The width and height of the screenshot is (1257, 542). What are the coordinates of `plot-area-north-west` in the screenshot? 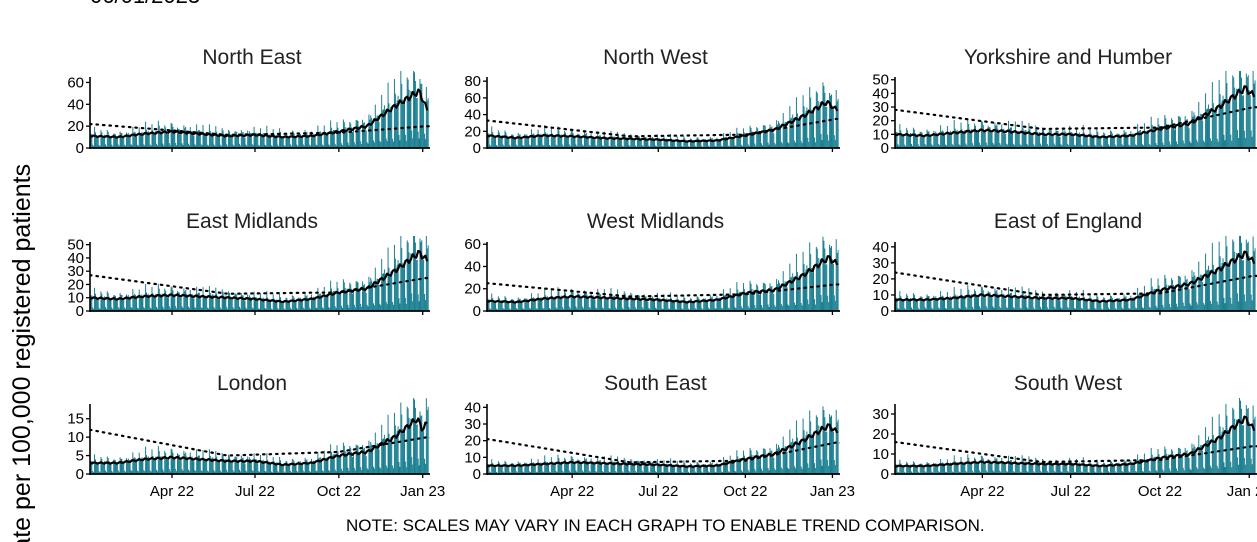 It's located at (663, 115).